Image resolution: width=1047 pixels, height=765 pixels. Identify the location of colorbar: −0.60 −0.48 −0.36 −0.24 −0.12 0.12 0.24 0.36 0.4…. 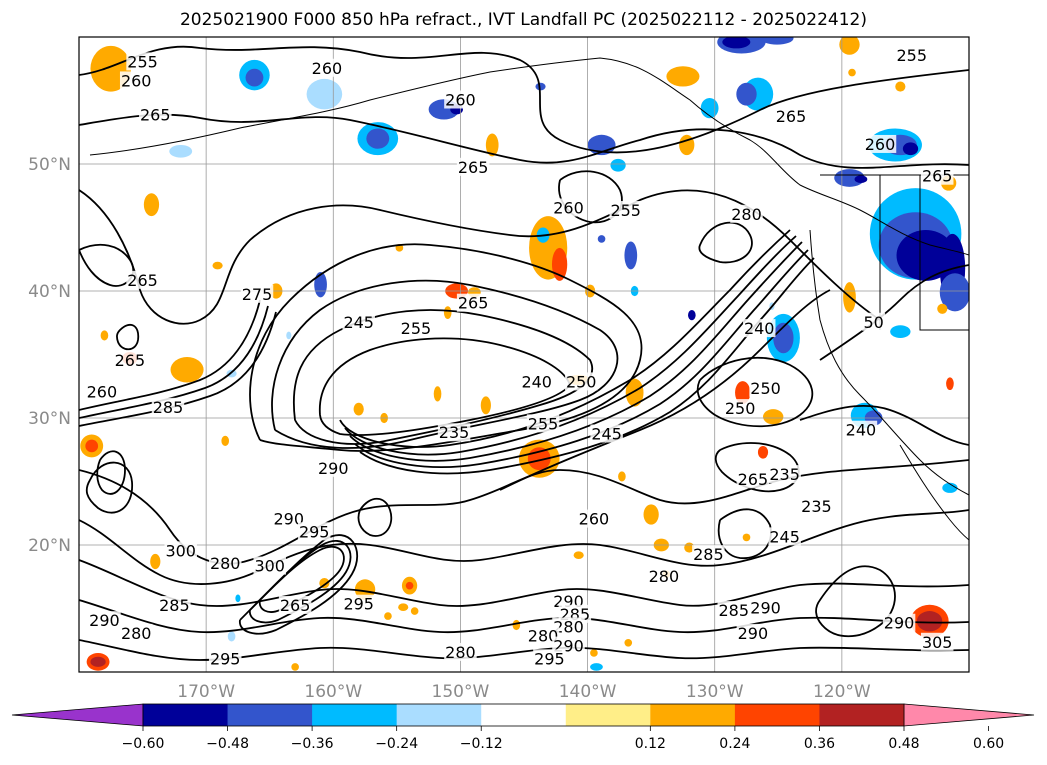
(523, 727).